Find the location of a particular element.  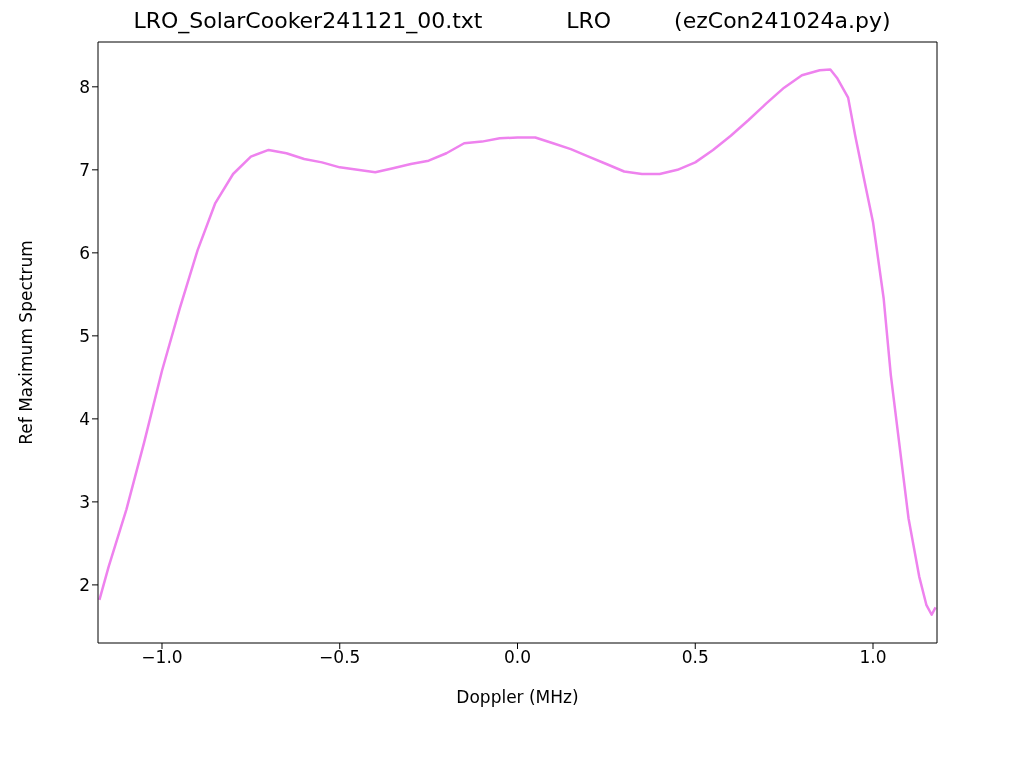

x-tick-label: 0.5 is located at coordinates (695, 657).